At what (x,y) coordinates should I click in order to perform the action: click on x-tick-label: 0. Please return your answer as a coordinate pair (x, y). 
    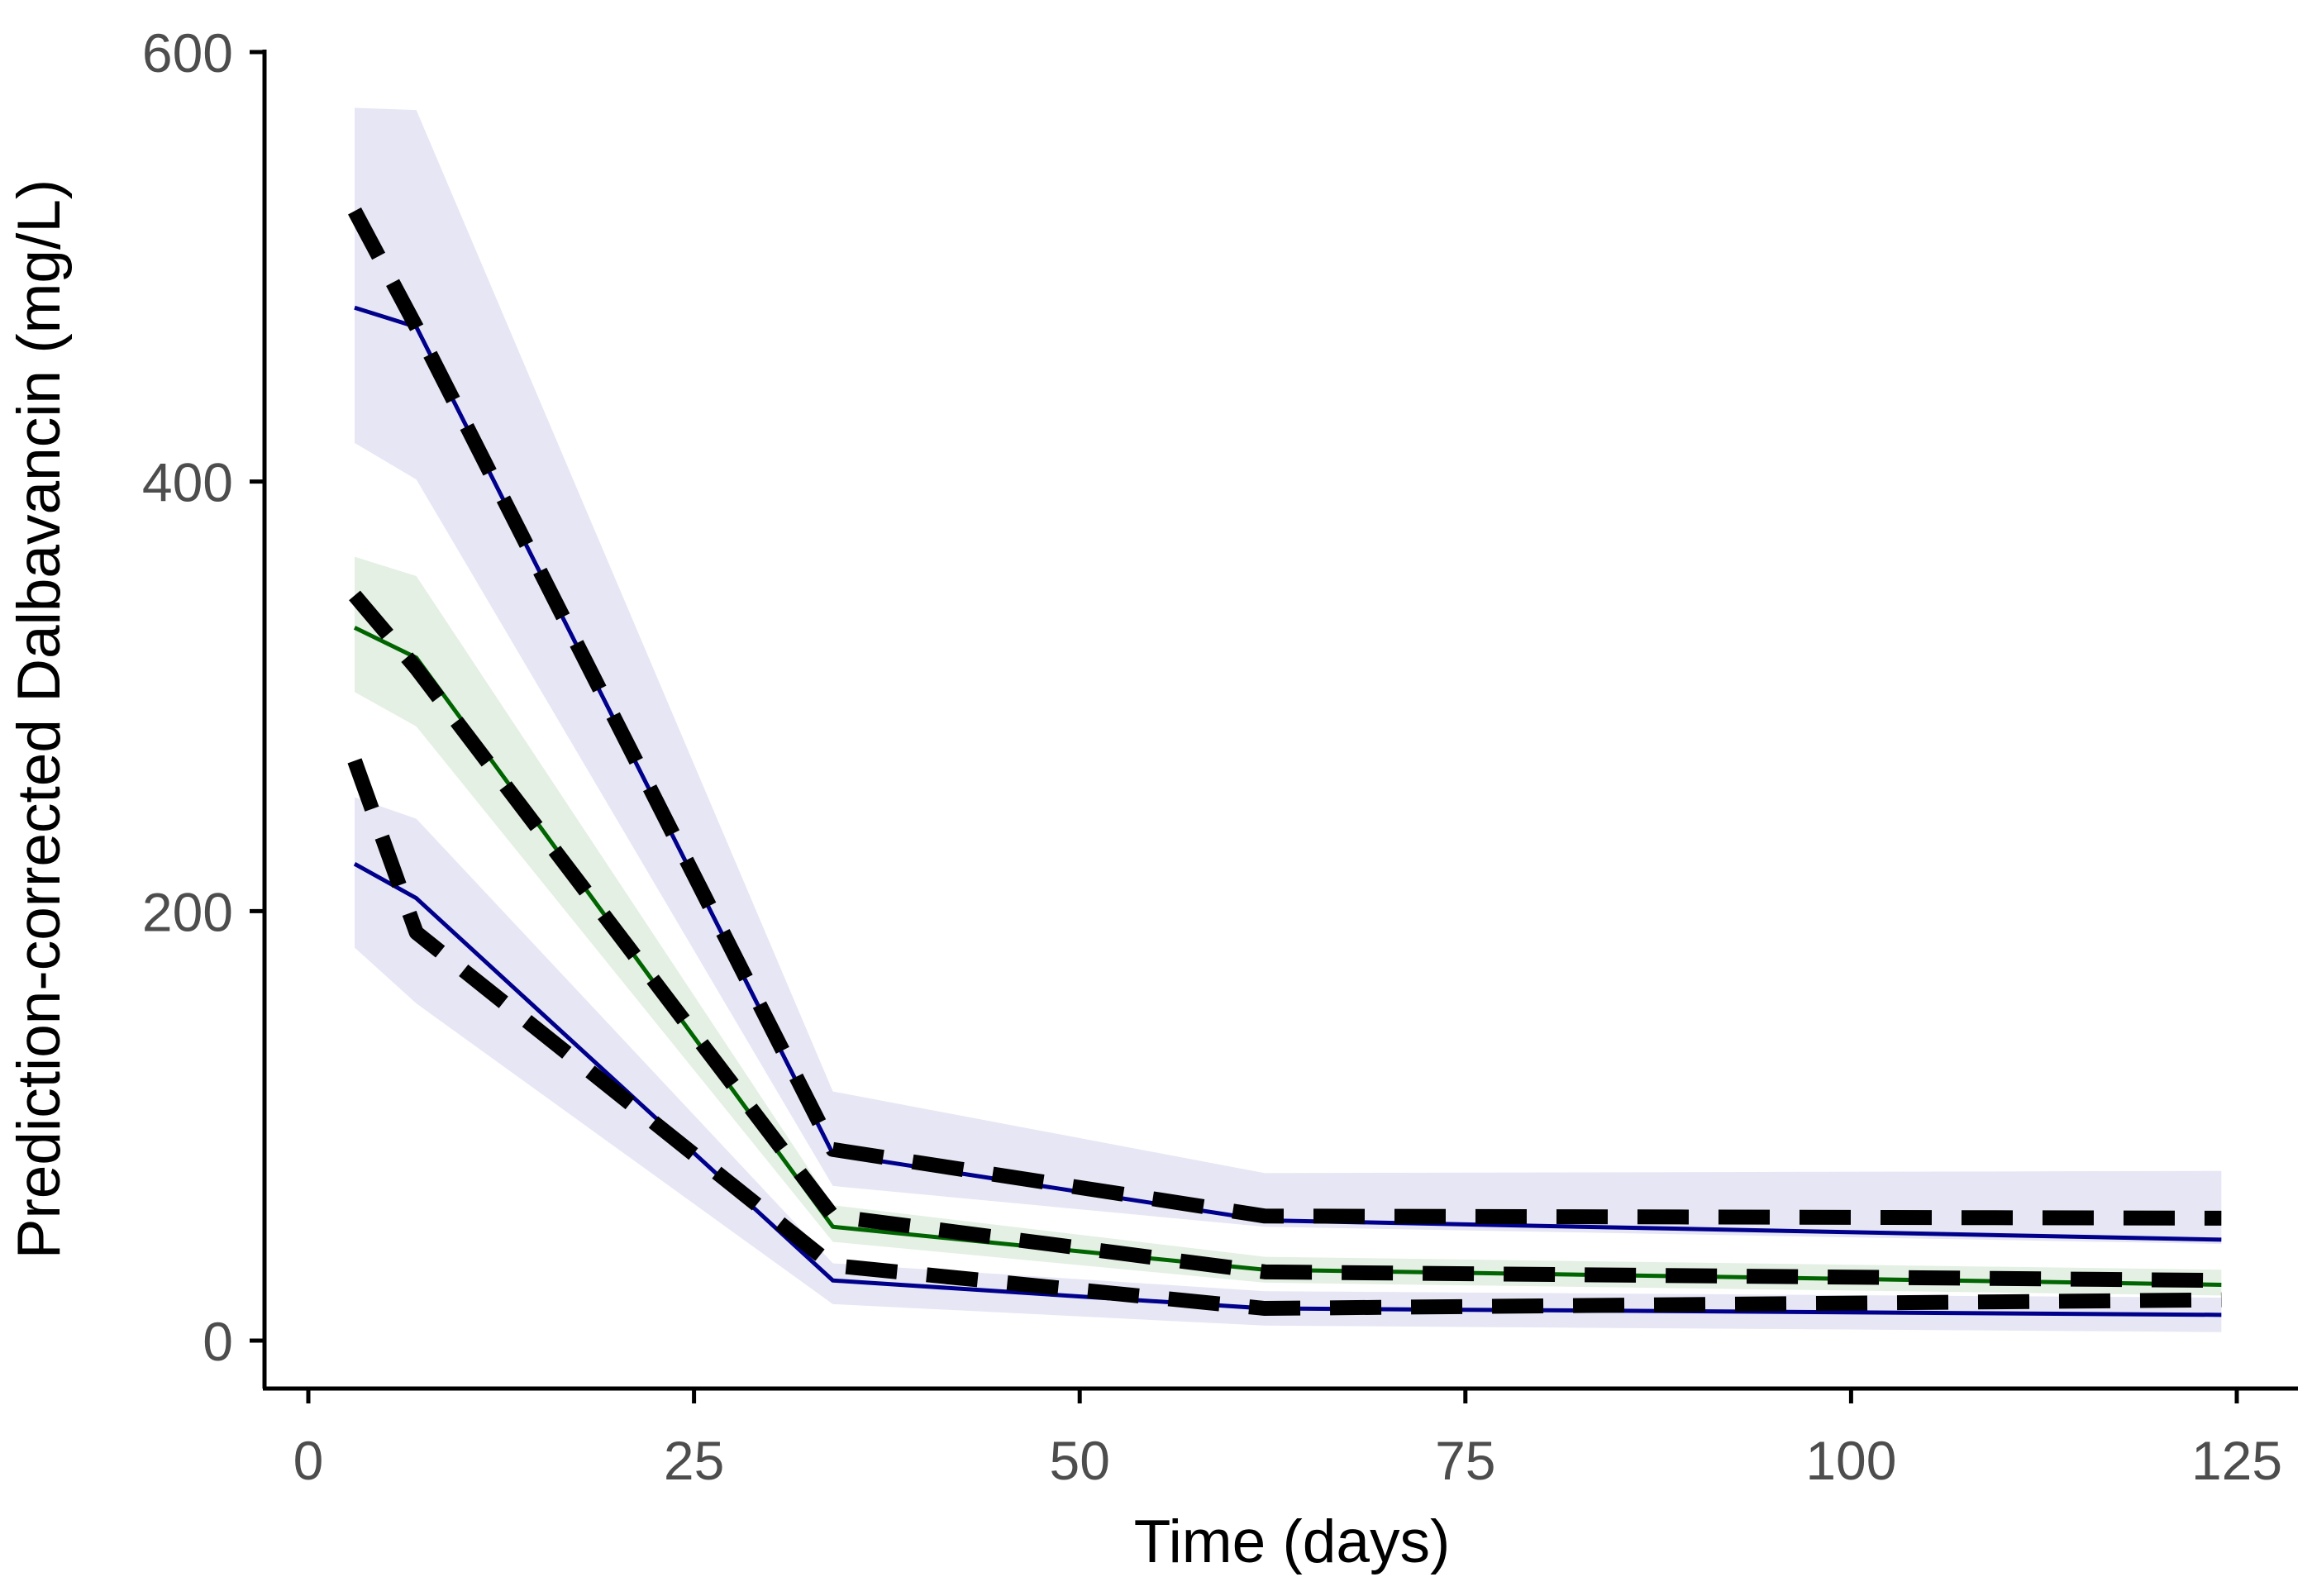
    Looking at the image, I should click on (308, 1460).